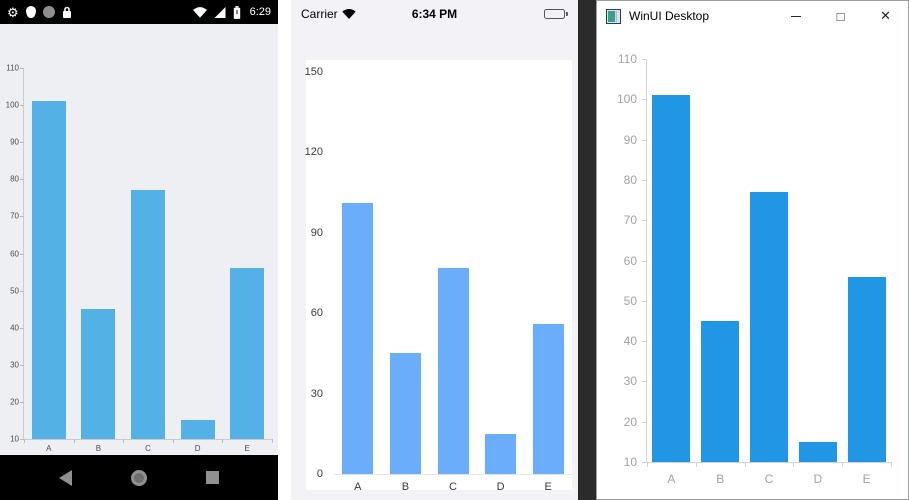  What do you see at coordinates (587, 250) in the screenshot?
I see `panel-divider` at bounding box center [587, 250].